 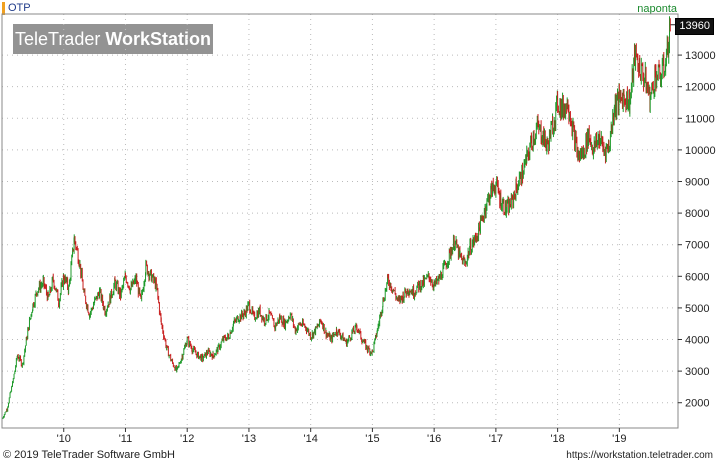 What do you see at coordinates (700, 56) in the screenshot?
I see `y-tick-label: 13000` at bounding box center [700, 56].